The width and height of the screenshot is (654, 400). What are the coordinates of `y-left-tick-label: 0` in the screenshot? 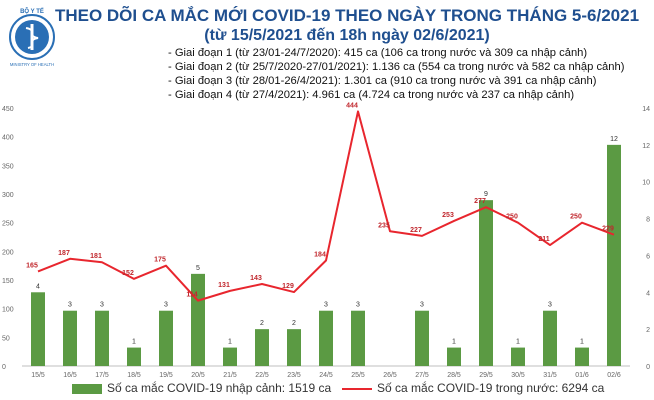 It's located at (4, 367).